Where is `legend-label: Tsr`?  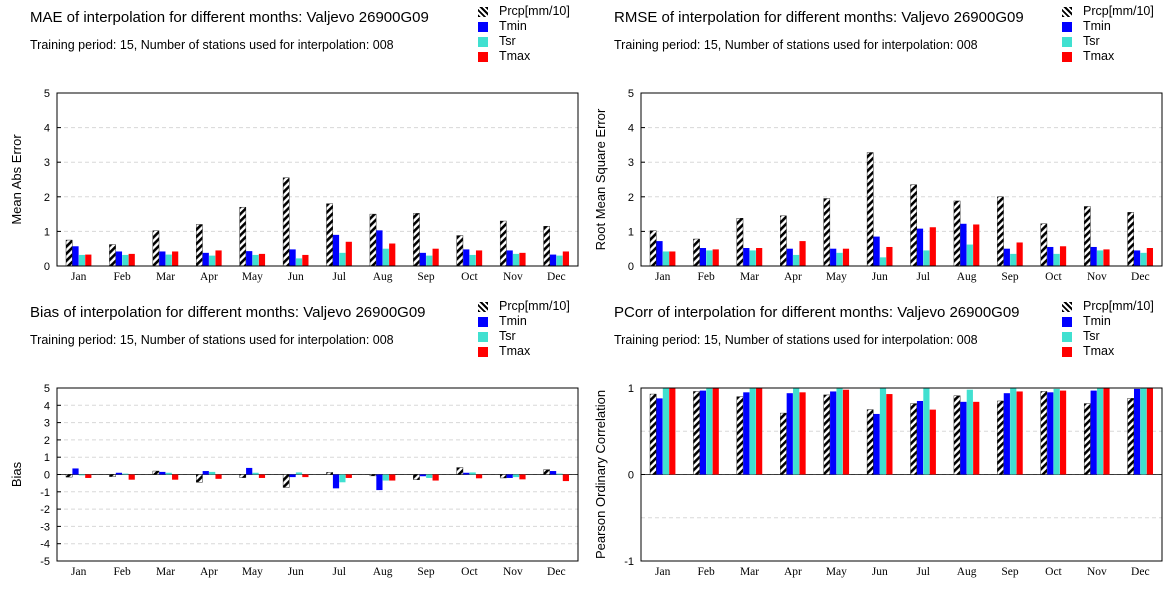
legend-label: Tsr is located at coordinates (507, 41).